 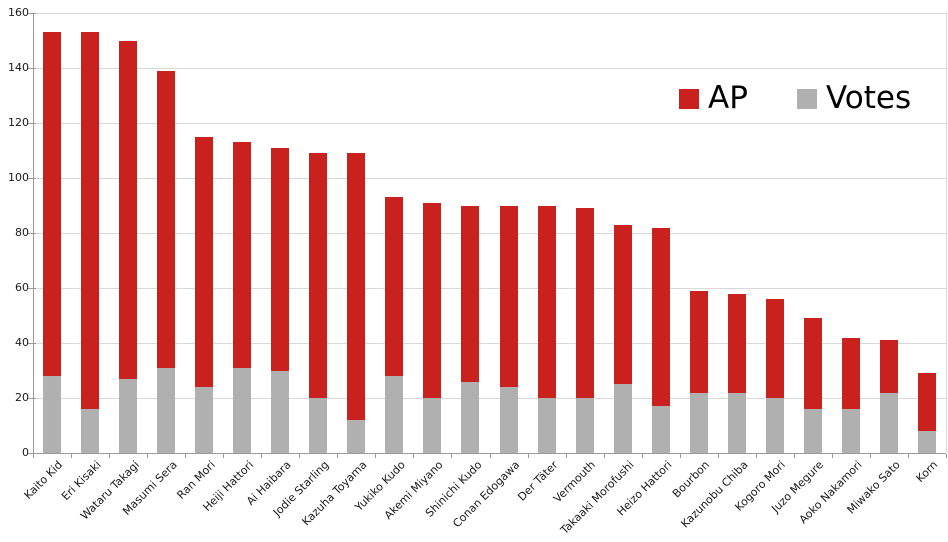 What do you see at coordinates (728, 98) in the screenshot?
I see `legend-label-ap: AP` at bounding box center [728, 98].